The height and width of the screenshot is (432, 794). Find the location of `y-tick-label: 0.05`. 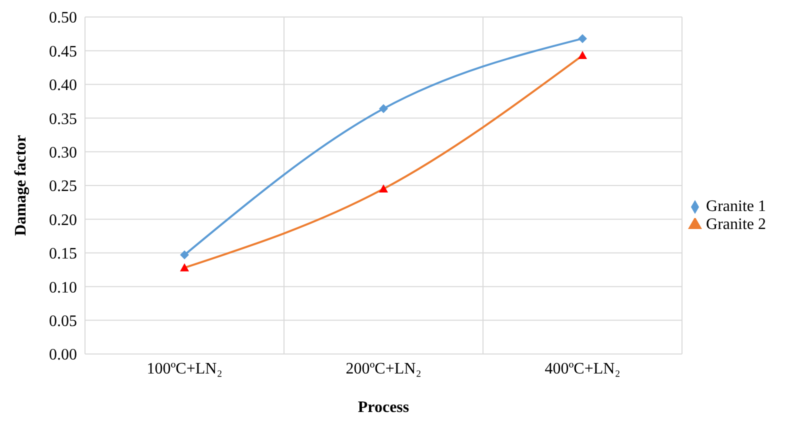

y-tick-label: 0.05 is located at coordinates (63, 321).